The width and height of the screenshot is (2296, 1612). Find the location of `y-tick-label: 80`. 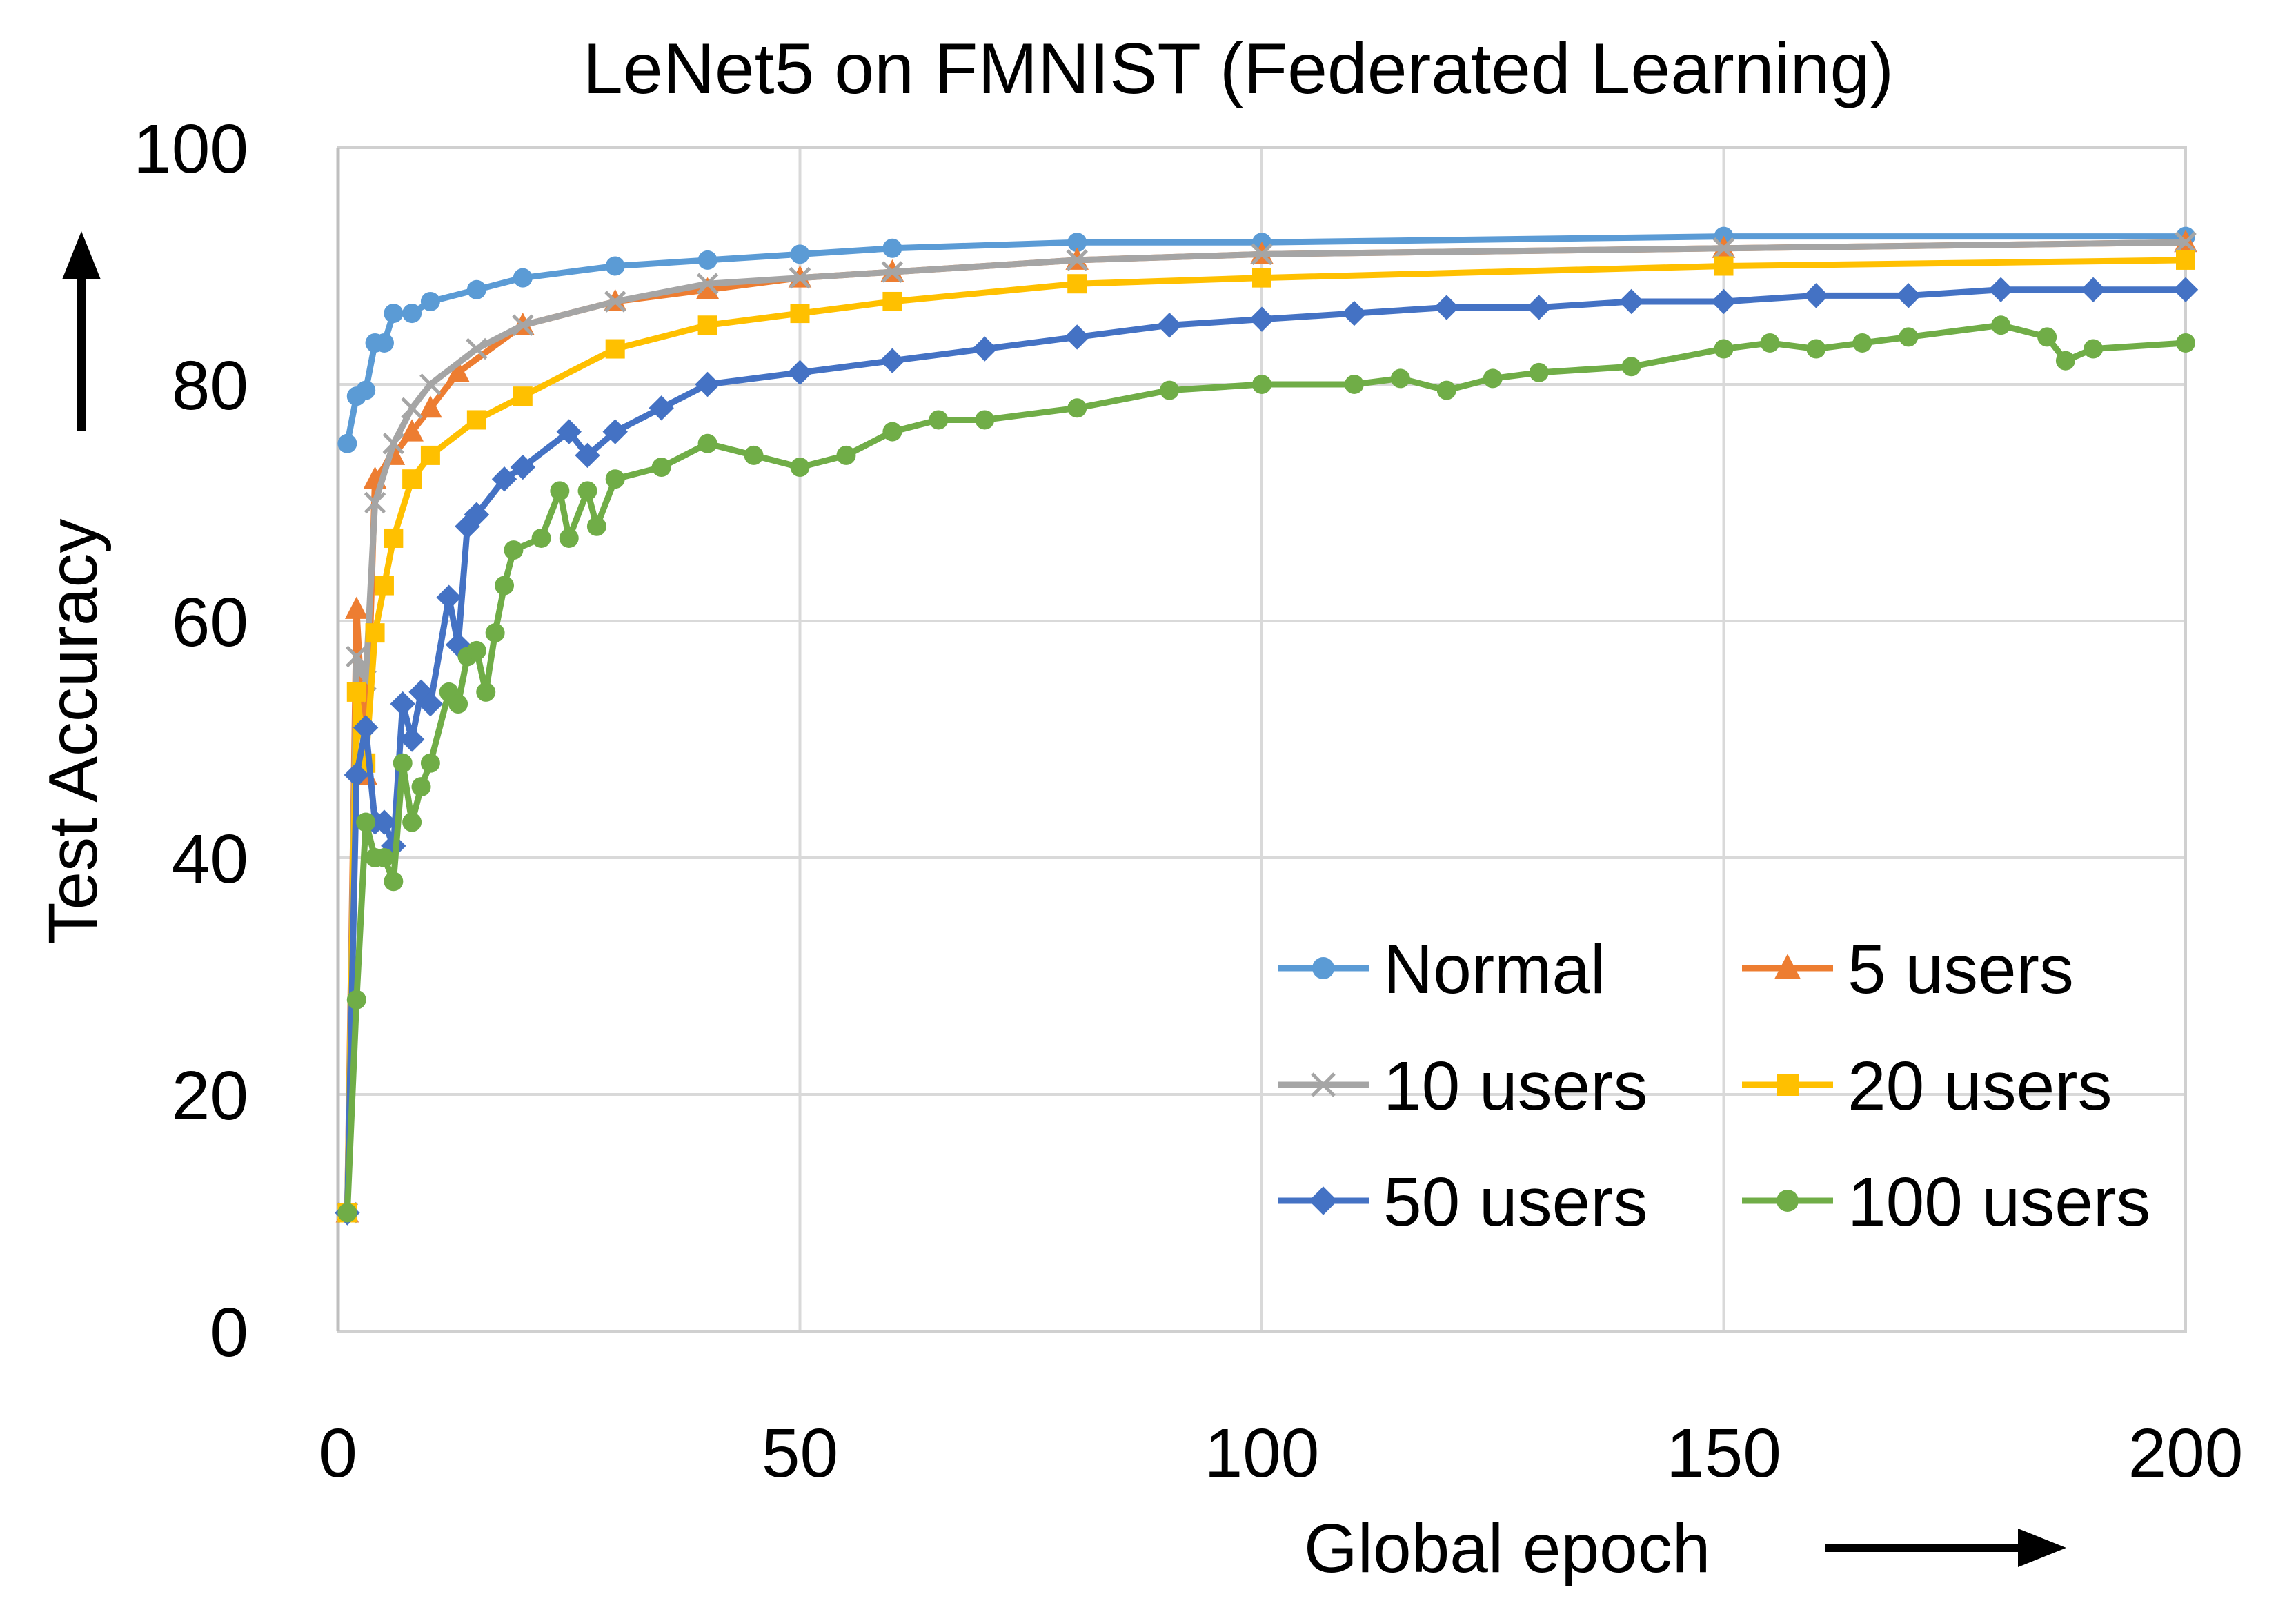

y-tick-label: 80 is located at coordinates (210, 385).